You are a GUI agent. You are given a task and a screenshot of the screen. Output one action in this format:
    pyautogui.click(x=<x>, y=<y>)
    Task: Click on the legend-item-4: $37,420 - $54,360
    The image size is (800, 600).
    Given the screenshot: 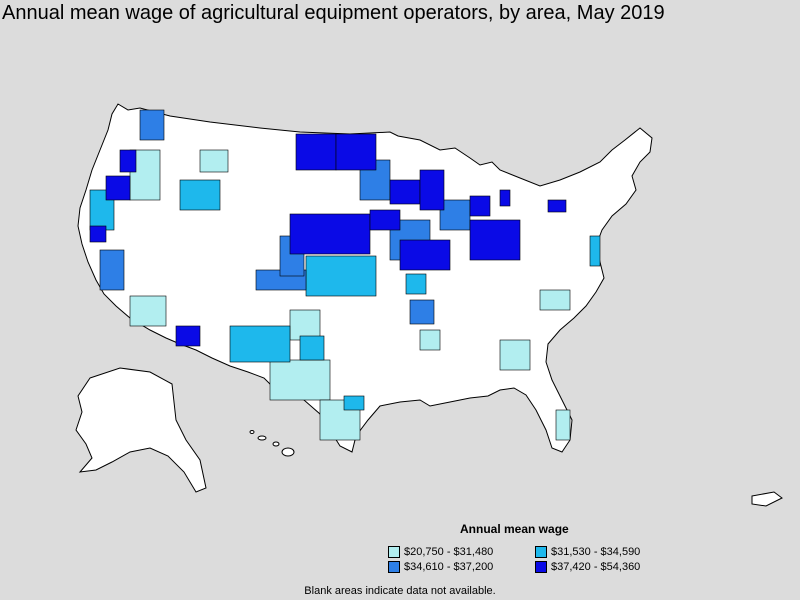 What is the action you would take?
    pyautogui.click(x=587, y=567)
    